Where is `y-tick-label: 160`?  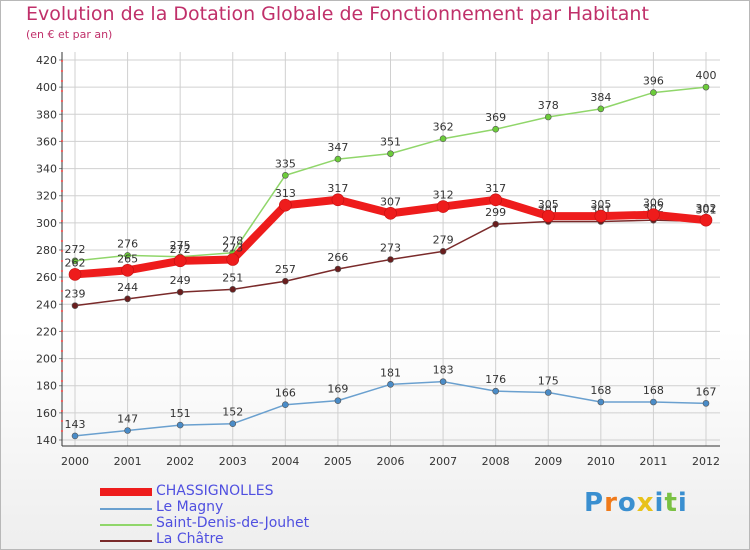 y-tick-label: 160 is located at coordinates (46, 413).